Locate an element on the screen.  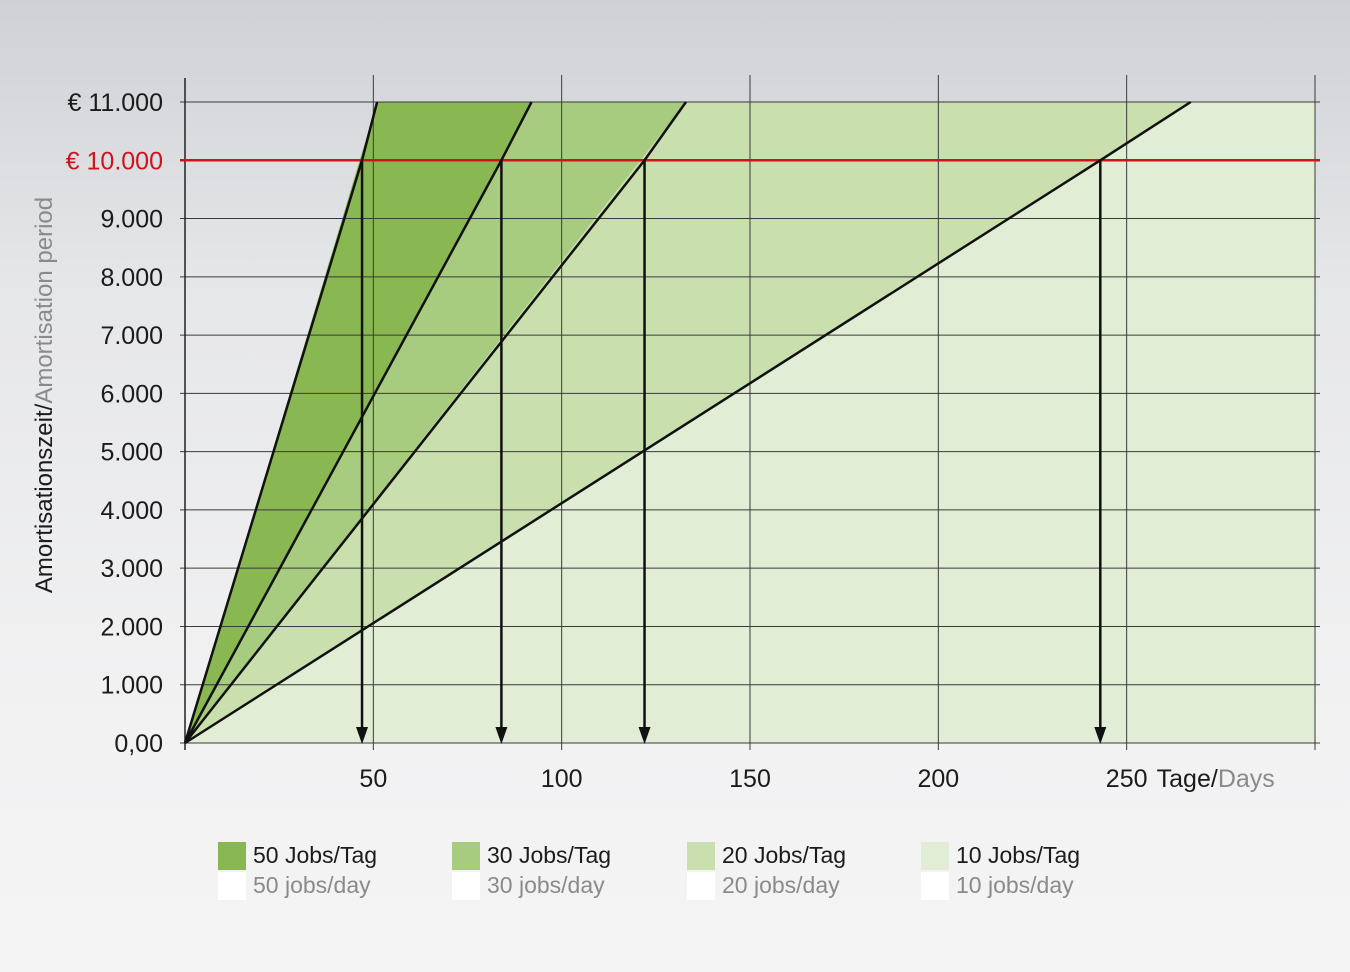
legend-label-en: 10 jobs/day is located at coordinates (1015, 885).